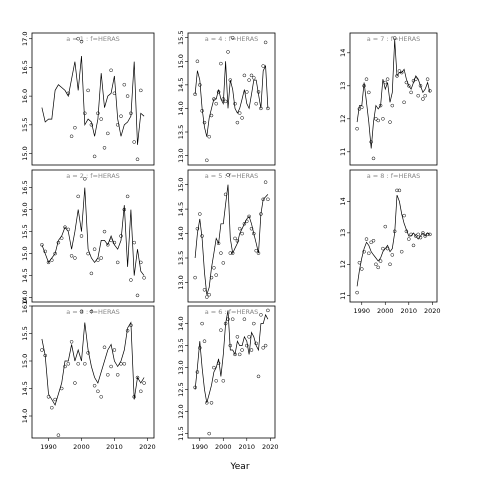  I want to click on y-tick-label: 14, so click(343, 53).